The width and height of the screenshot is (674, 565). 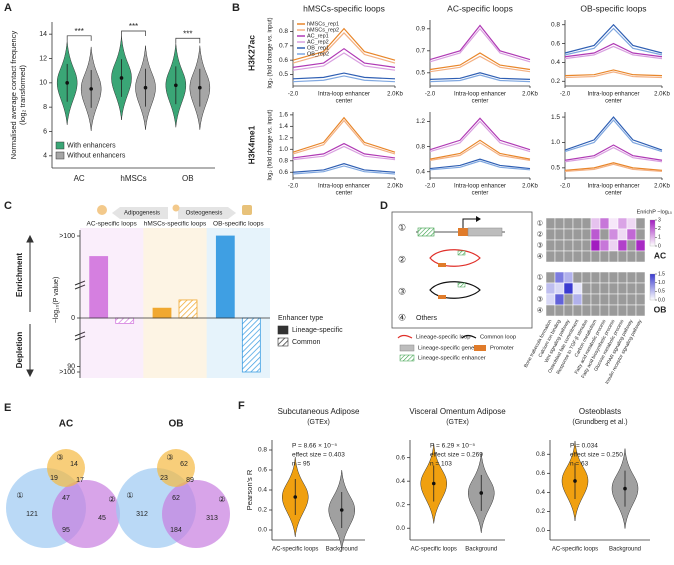 I want to click on y-tick-label: 0.4, so click(x=400, y=481).